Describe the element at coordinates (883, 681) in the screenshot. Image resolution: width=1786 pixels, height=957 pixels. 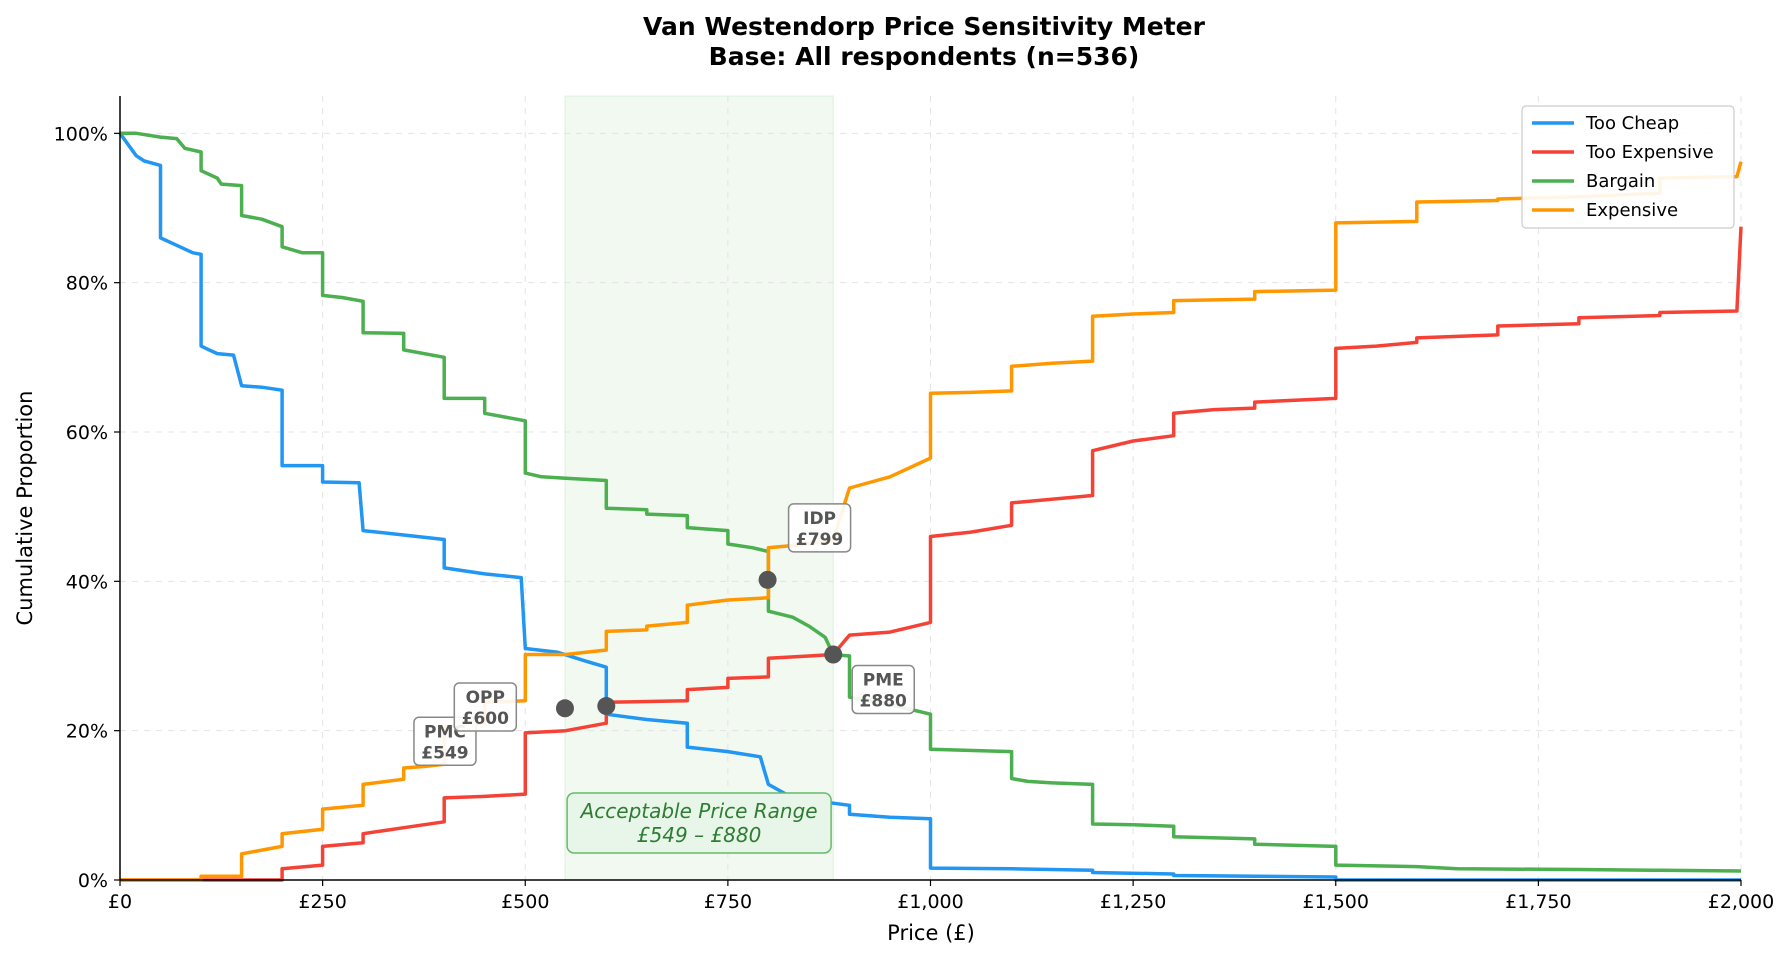
I see `annotation-abbr: PME` at that location.